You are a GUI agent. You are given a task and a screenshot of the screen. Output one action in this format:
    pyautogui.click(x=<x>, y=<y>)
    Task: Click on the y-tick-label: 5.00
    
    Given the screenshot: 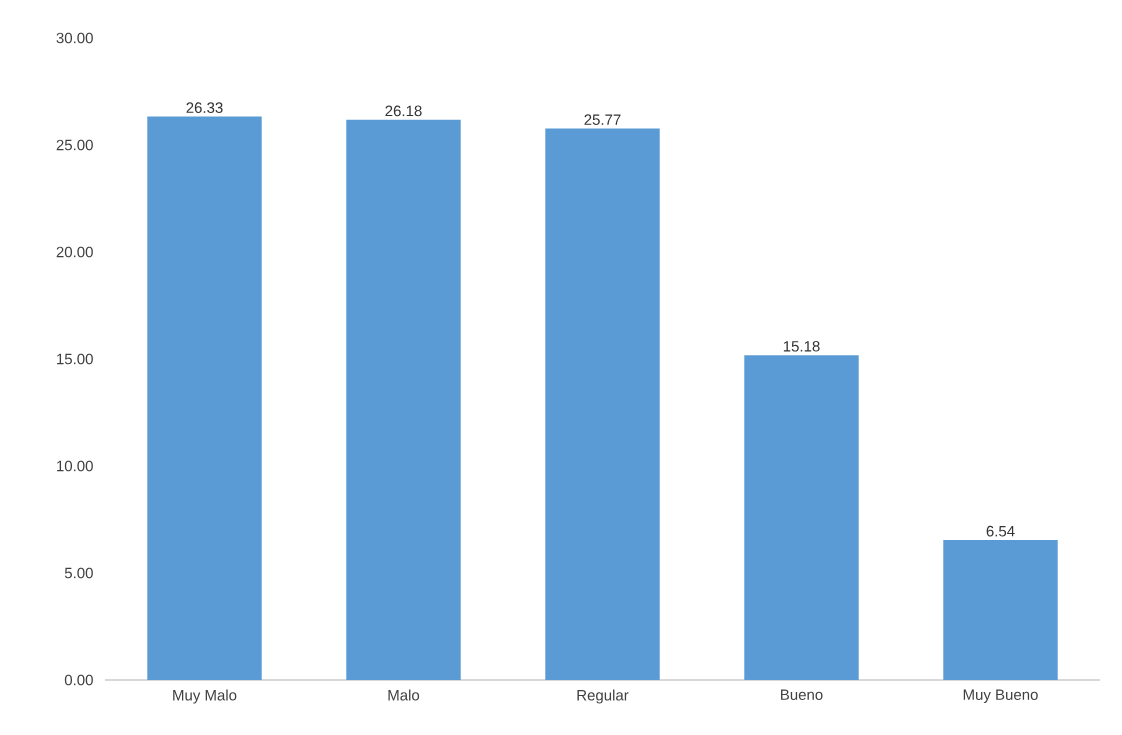 What is the action you would take?
    pyautogui.click(x=78, y=573)
    